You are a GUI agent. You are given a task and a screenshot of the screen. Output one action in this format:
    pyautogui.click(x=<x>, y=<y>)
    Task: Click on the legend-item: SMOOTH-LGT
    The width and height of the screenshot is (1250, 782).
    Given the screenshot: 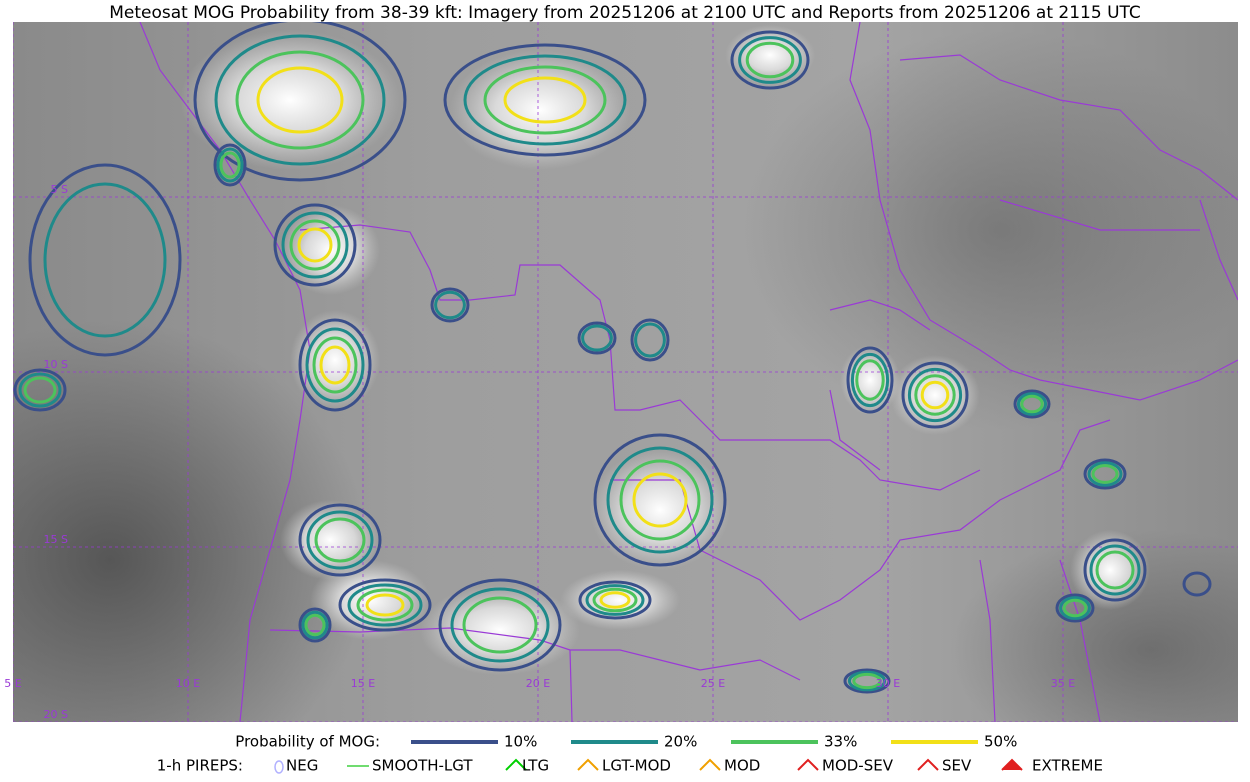 What is the action you would take?
    pyautogui.click(x=422, y=766)
    